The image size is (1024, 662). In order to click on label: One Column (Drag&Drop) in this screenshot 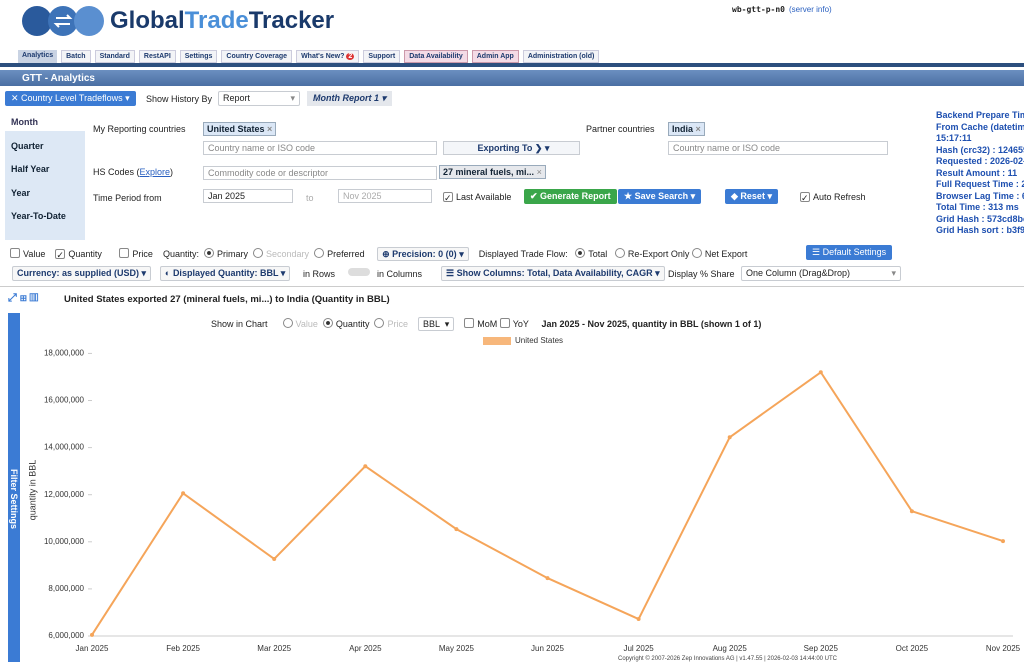, I will do `click(798, 273)`.